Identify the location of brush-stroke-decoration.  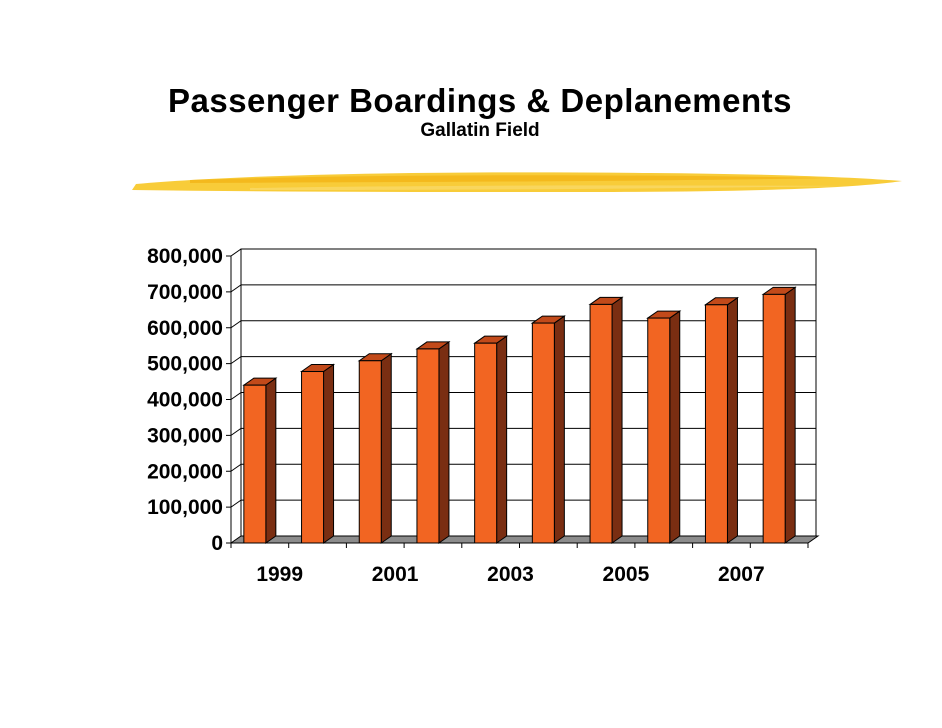
(517, 182).